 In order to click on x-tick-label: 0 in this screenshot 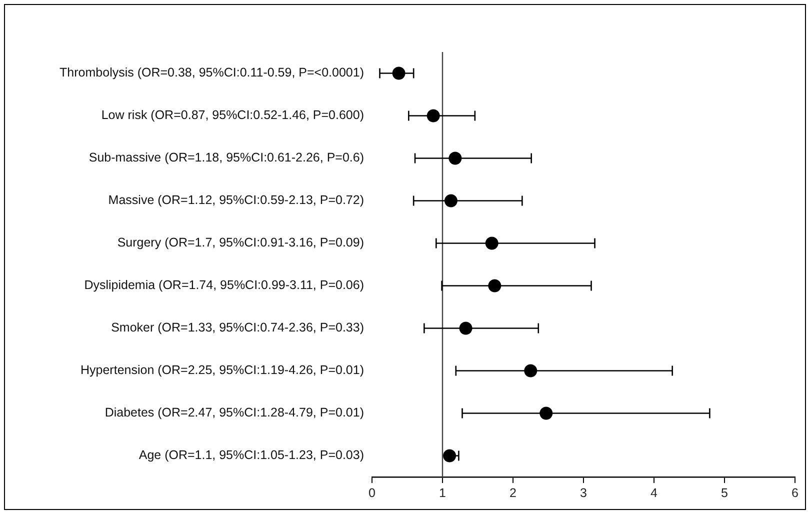, I will do `click(372, 493)`.